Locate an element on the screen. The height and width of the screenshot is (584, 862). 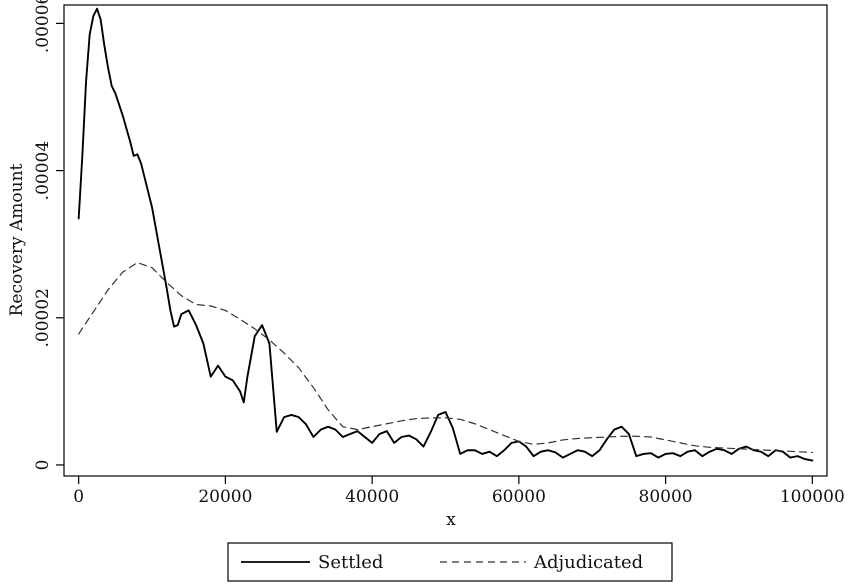
y-tick-label: .00002 is located at coordinates (43, 317).